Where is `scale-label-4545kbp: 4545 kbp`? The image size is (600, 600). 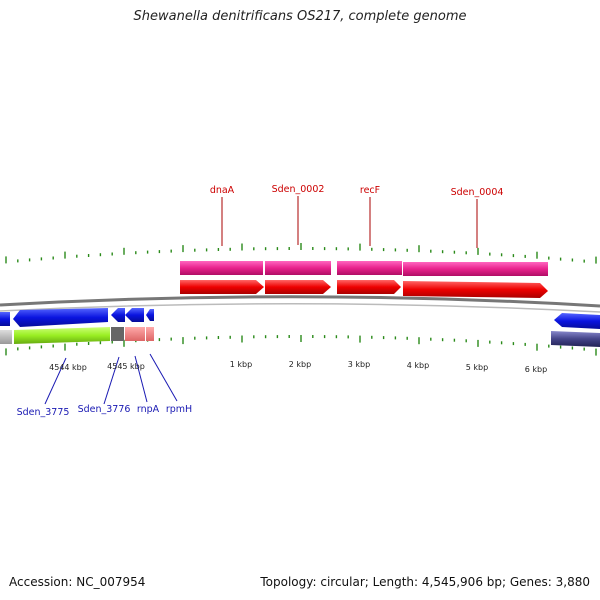 scale-label-4545kbp: 4545 kbp is located at coordinates (126, 366).